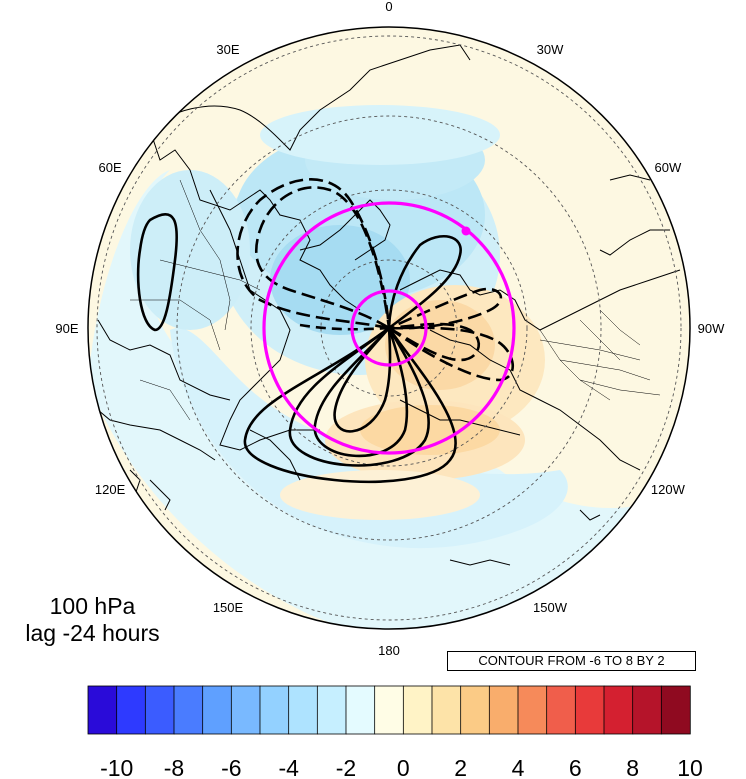 This screenshot has height=779, width=746. Describe the element at coordinates (632, 767) in the screenshot. I see `colorbar-label: 8` at that location.